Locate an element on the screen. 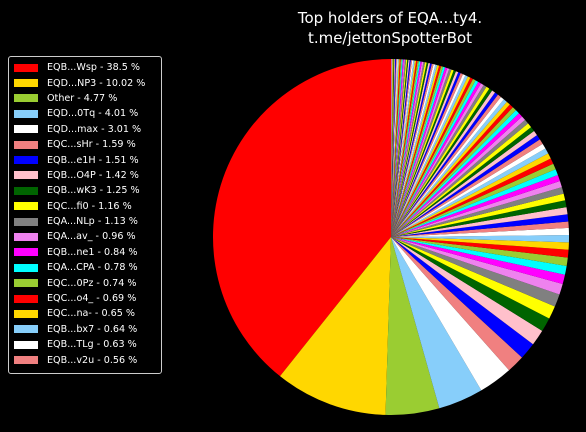 This screenshot has height=432, width=586. legend-label: EQB...O4P - 1.42 % is located at coordinates (93, 175).